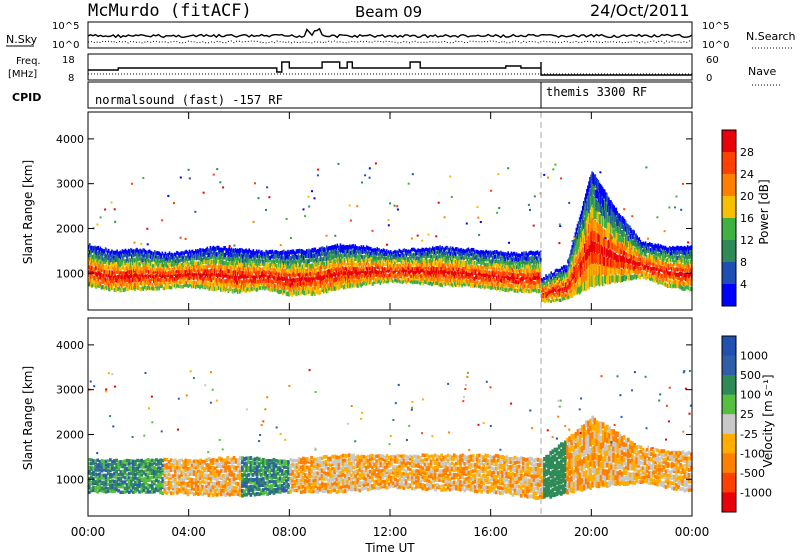  What do you see at coordinates (65, 45) in the screenshot?
I see `nsky-tick-low: 10^0` at bounding box center [65, 45].